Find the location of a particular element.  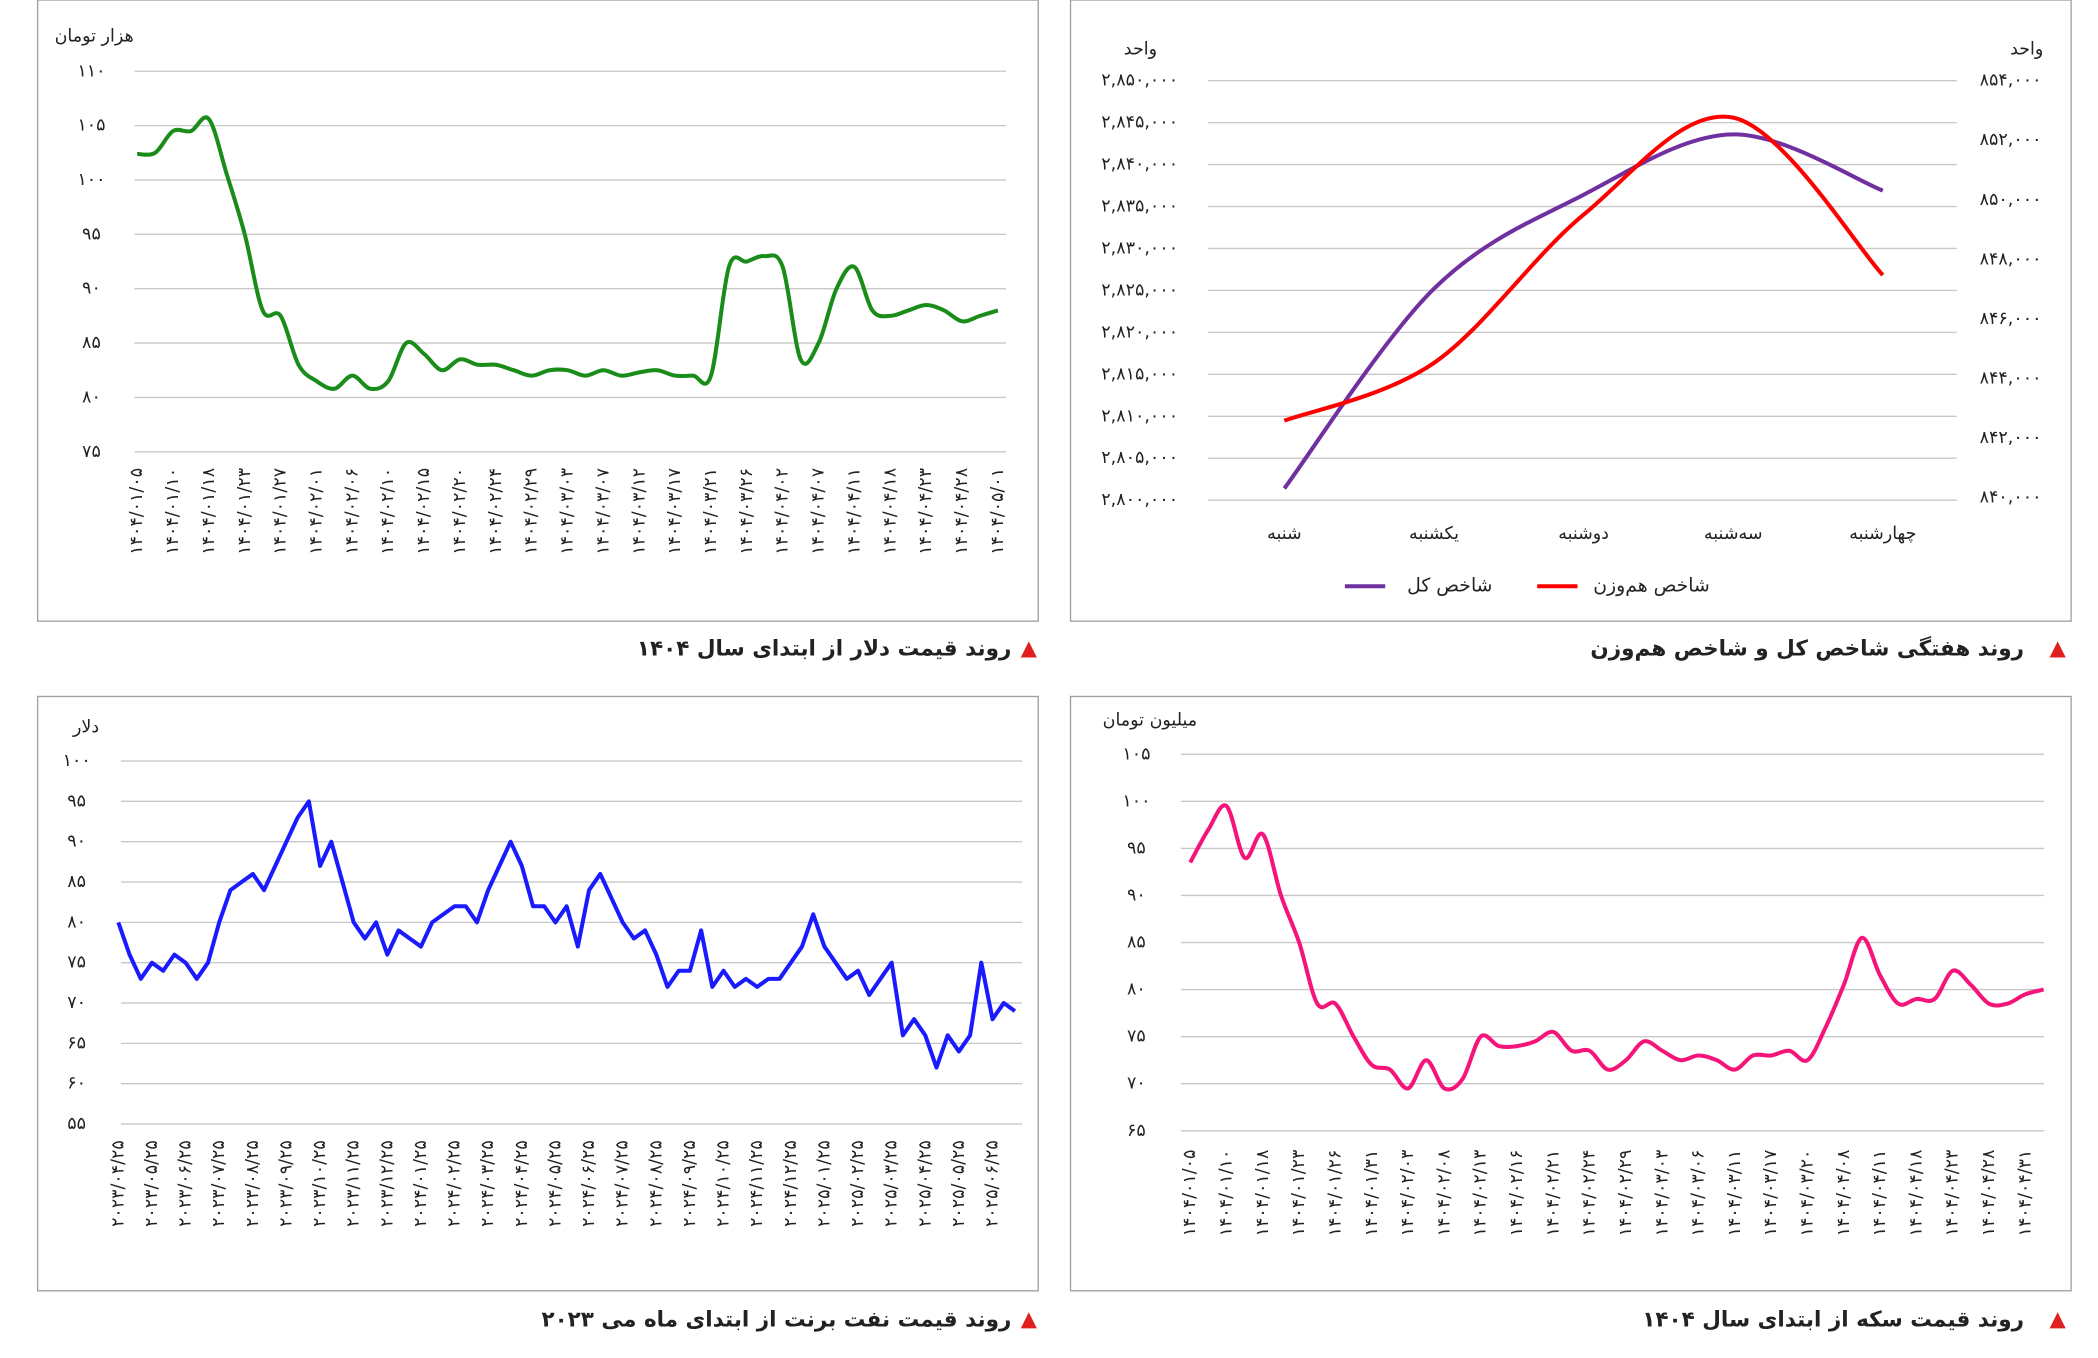

x-tick-label: ۱۴۰۴/۰۱/۱۸ is located at coordinates (1263, 1193).